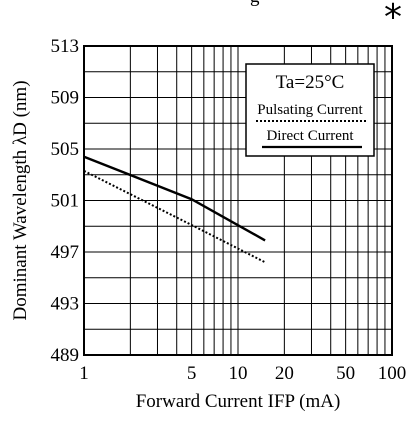 The width and height of the screenshot is (414, 421). Describe the element at coordinates (65, 98) in the screenshot. I see `y-tick-label: 509` at that location.